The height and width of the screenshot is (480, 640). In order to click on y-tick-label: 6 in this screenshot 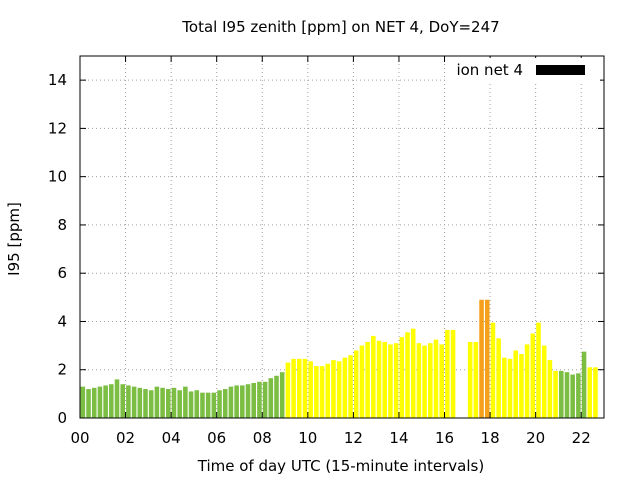, I will do `click(62, 273)`.